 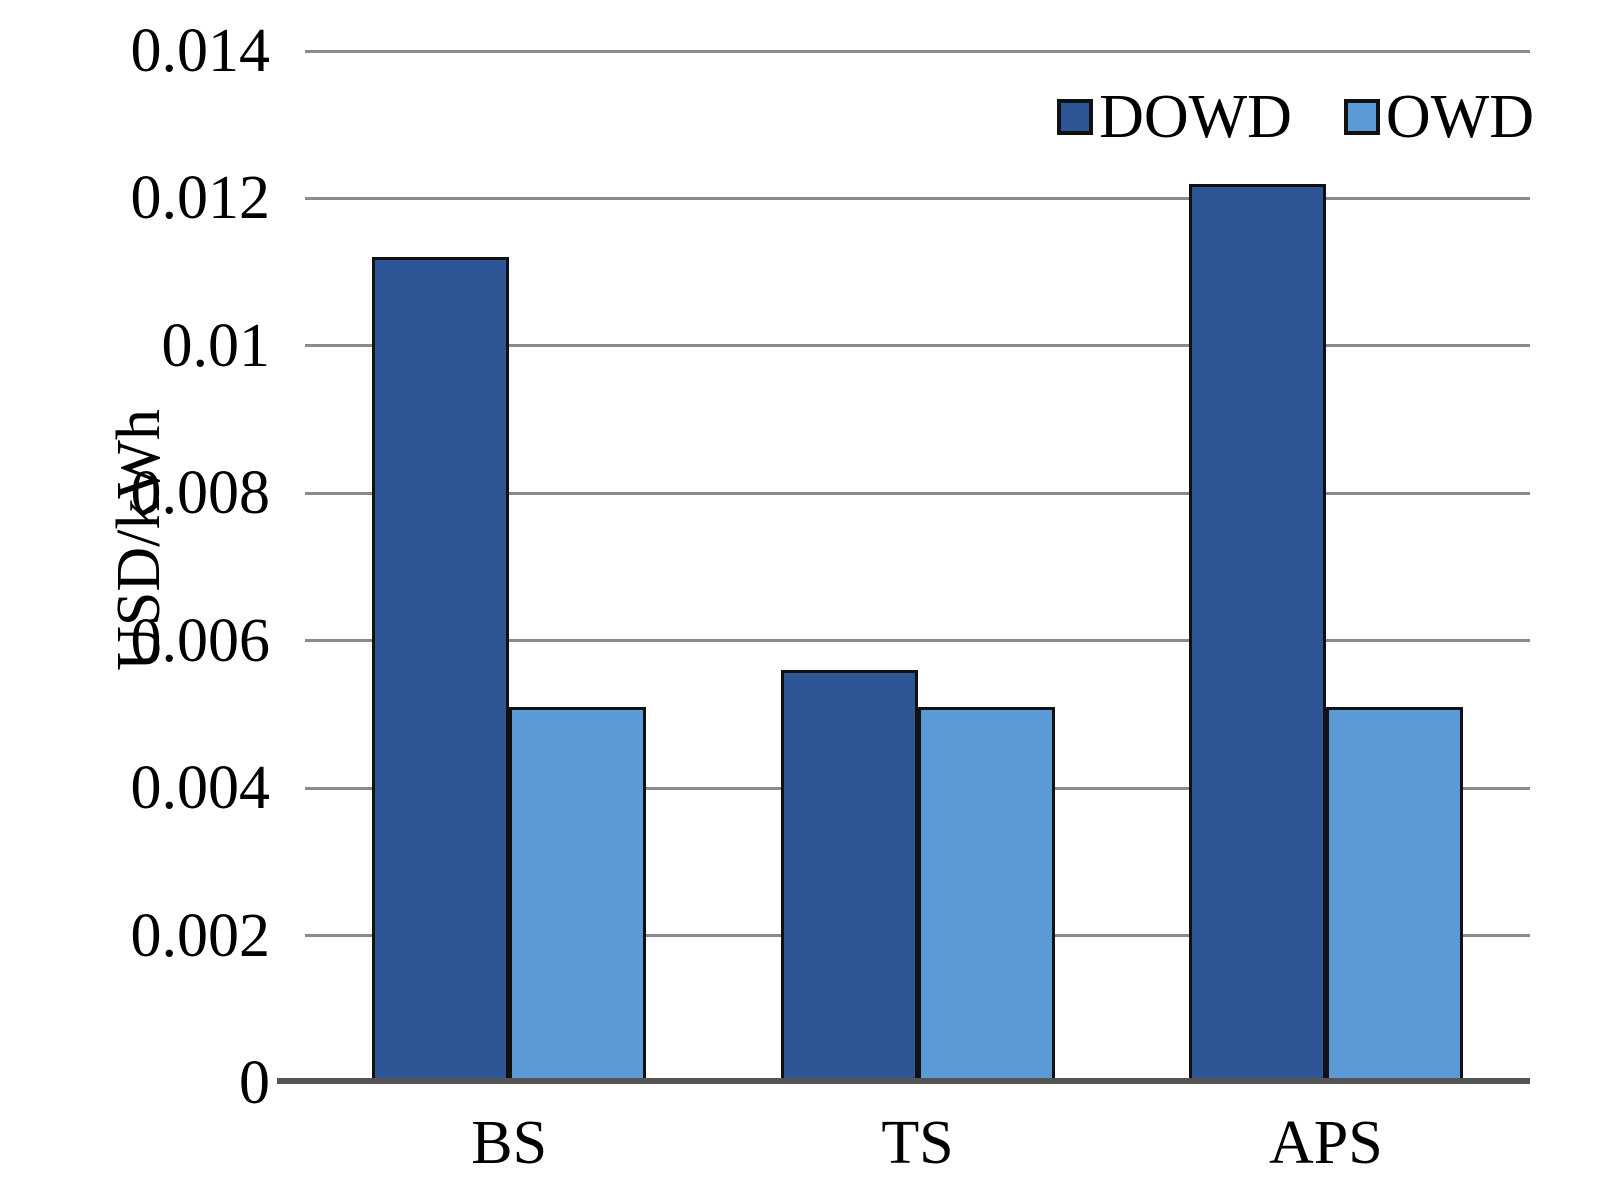 I want to click on legend-item-OWD: OWD, so click(x=1438, y=117).